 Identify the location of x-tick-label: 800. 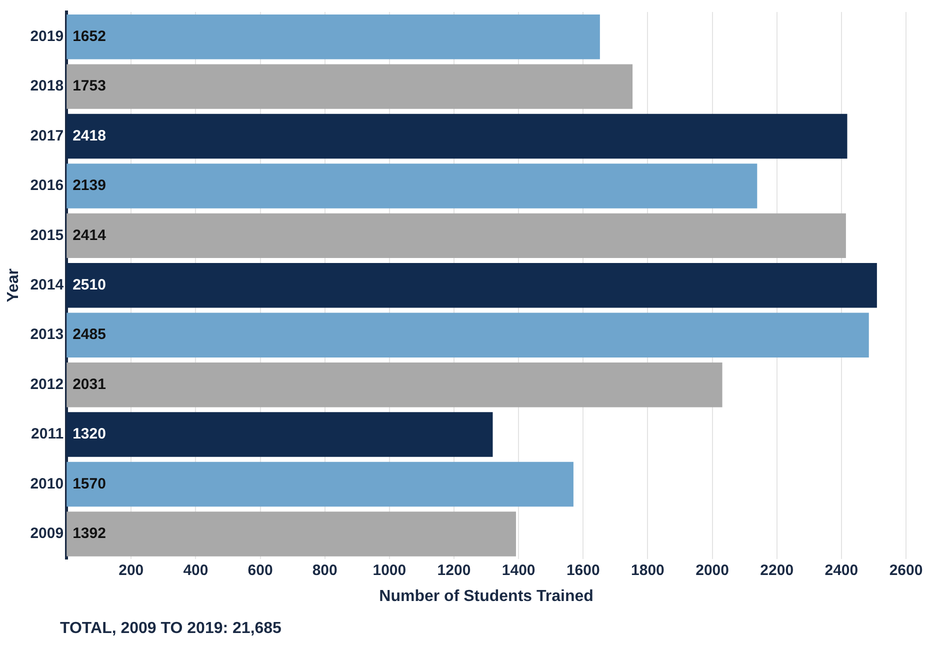
(325, 570).